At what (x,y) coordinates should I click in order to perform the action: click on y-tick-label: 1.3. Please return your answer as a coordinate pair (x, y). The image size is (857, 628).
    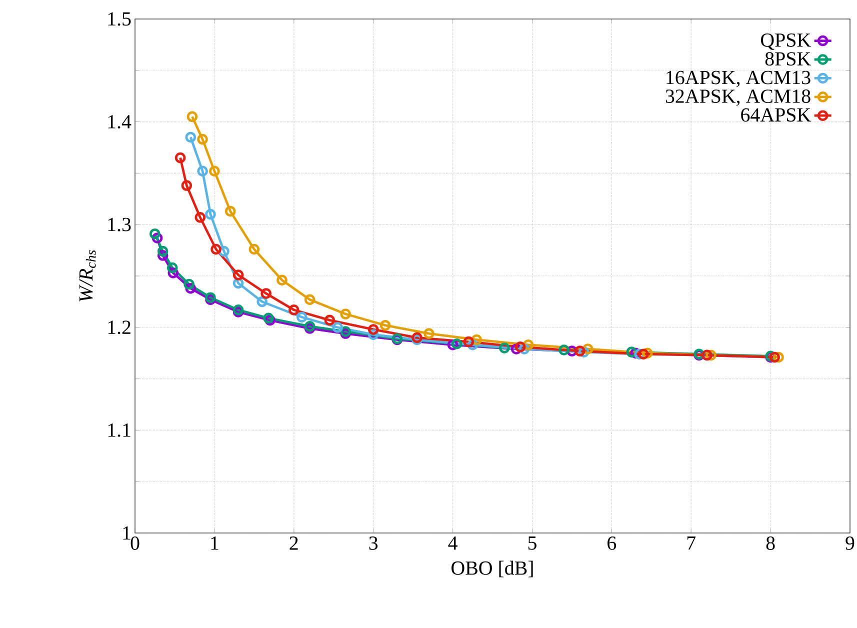
    Looking at the image, I should click on (119, 225).